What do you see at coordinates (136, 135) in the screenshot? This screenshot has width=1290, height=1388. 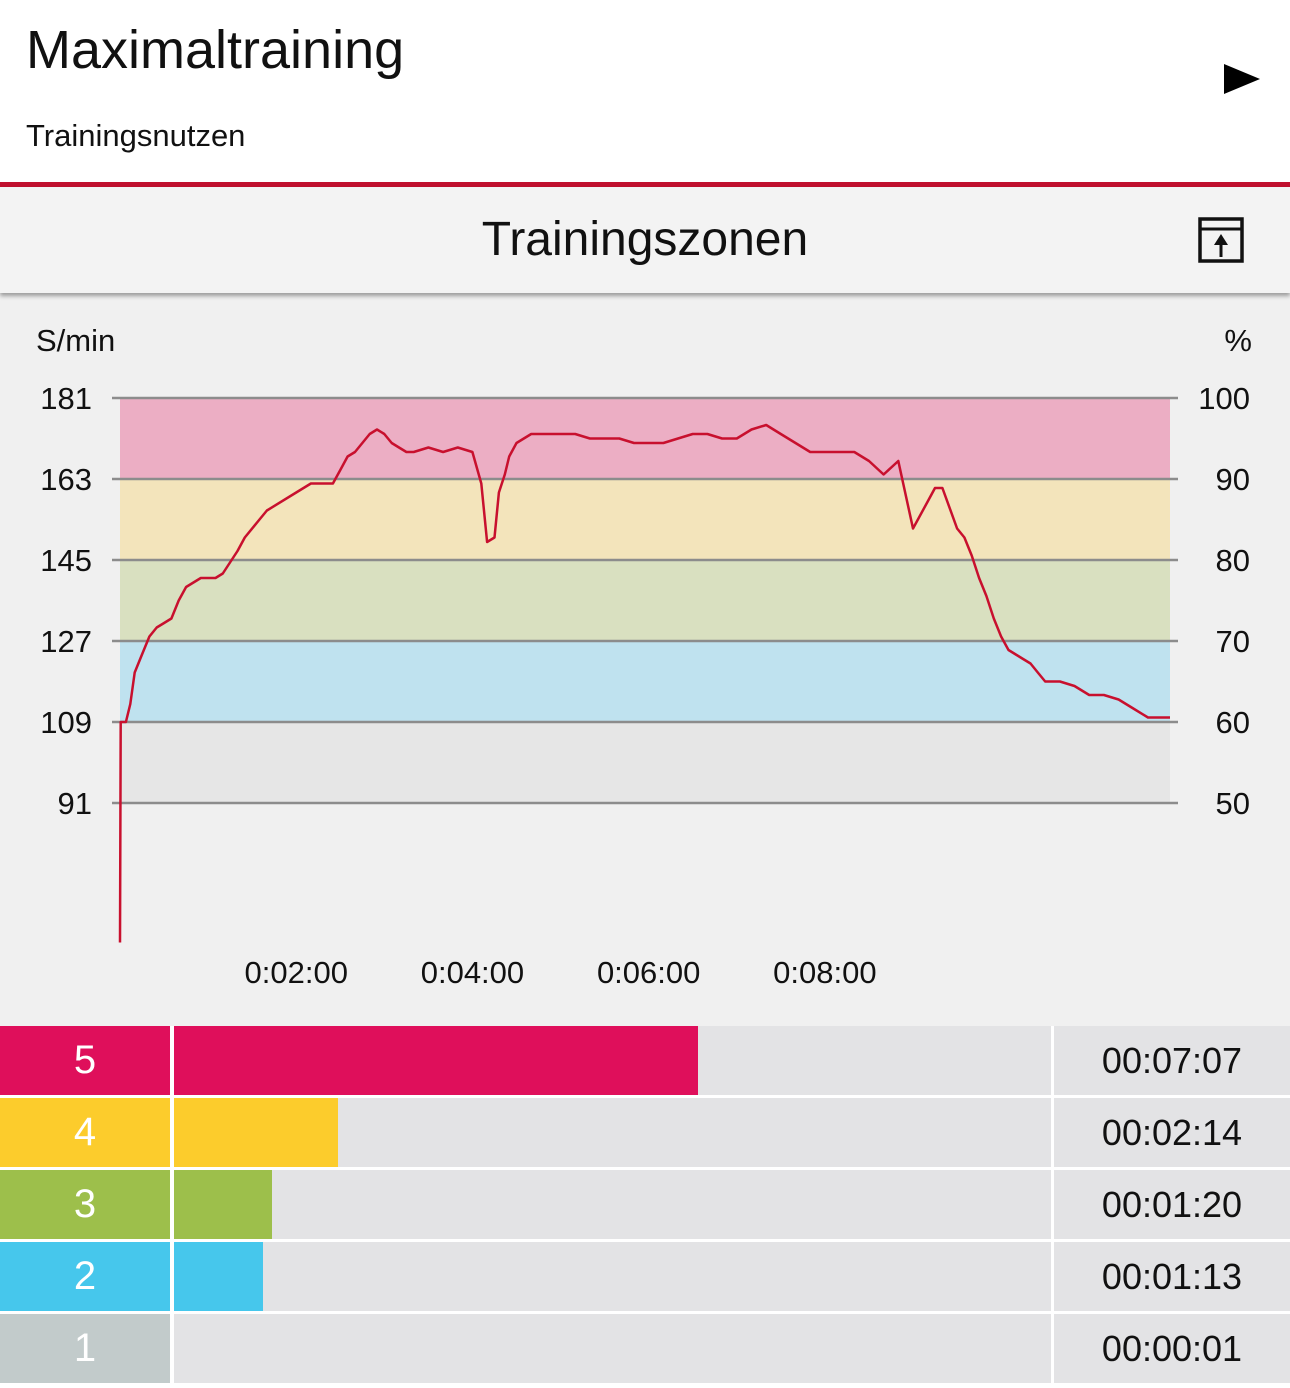 I see `activity-subtitle: Trainingsnutzen` at bounding box center [136, 135].